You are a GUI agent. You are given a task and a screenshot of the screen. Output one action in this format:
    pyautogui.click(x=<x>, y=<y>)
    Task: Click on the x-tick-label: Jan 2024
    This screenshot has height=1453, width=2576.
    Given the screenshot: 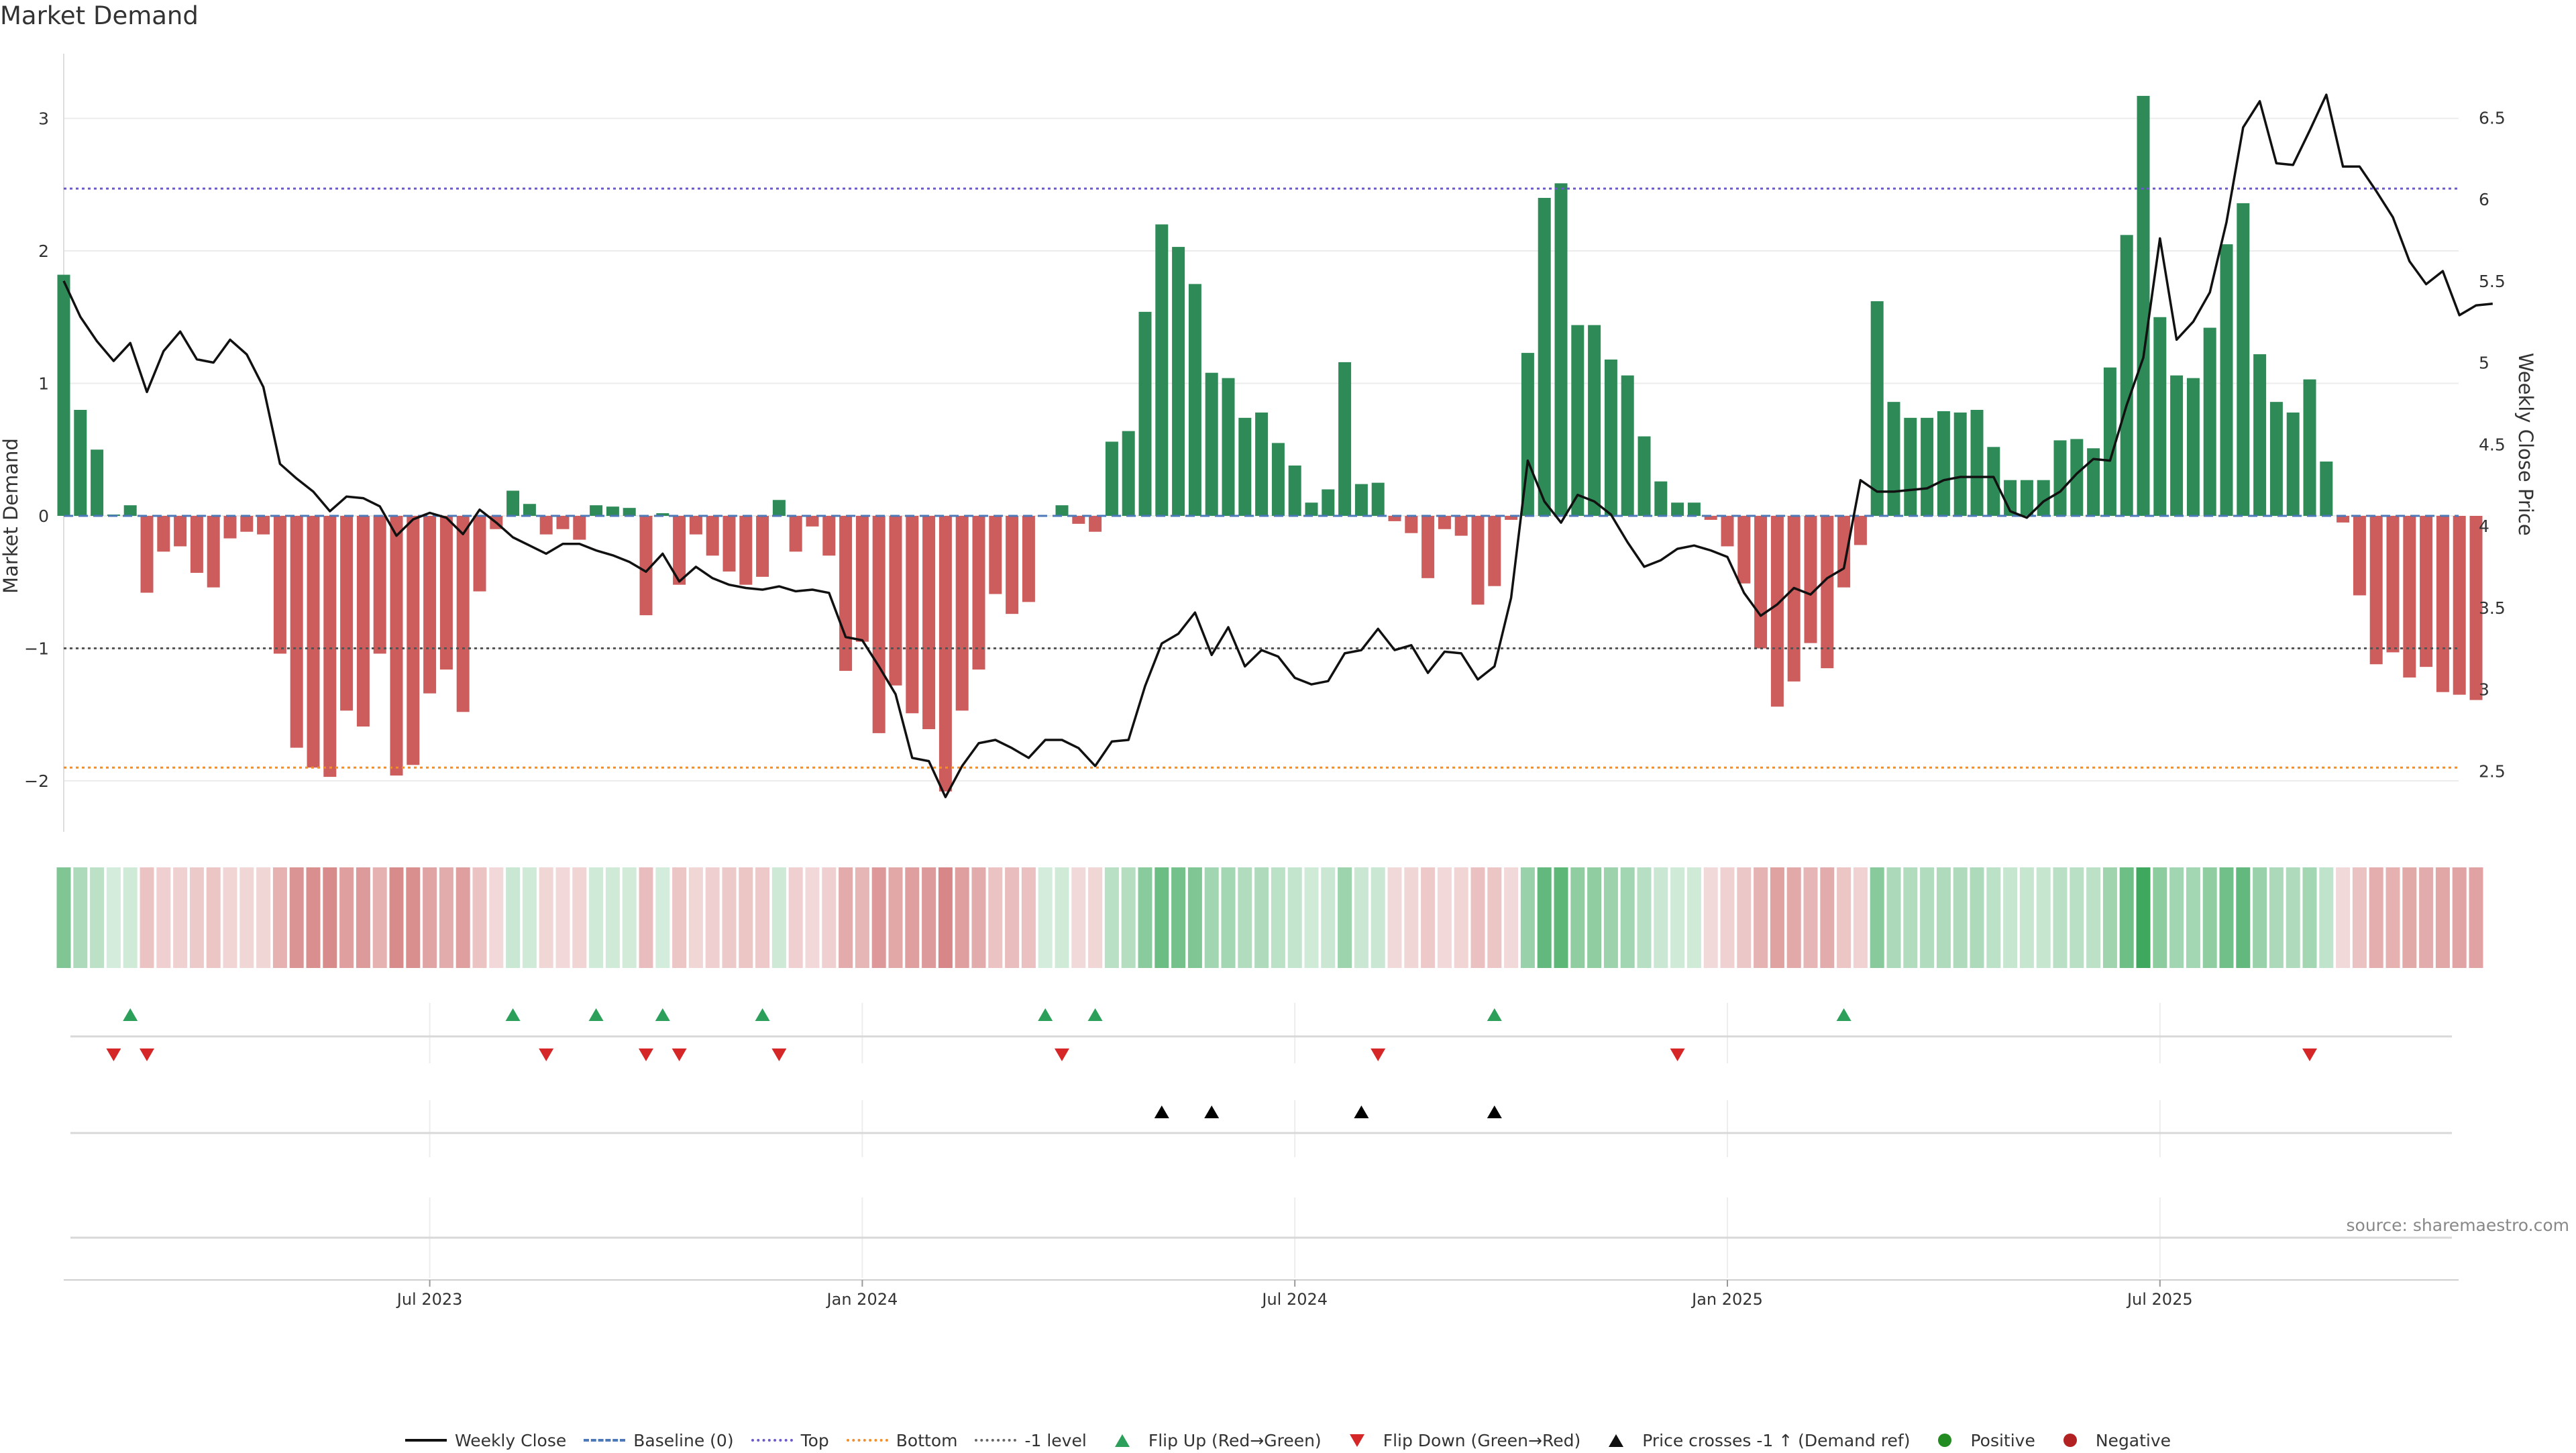 What is the action you would take?
    pyautogui.click(x=862, y=1299)
    